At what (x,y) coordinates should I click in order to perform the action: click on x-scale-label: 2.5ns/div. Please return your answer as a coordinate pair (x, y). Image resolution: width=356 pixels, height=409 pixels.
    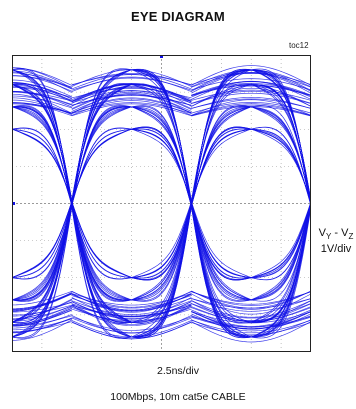
    Looking at the image, I should click on (178, 371).